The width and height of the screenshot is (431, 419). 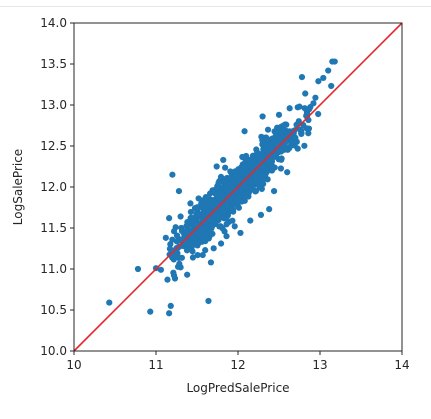 I want to click on x-tick-label: 11, so click(x=155, y=365).